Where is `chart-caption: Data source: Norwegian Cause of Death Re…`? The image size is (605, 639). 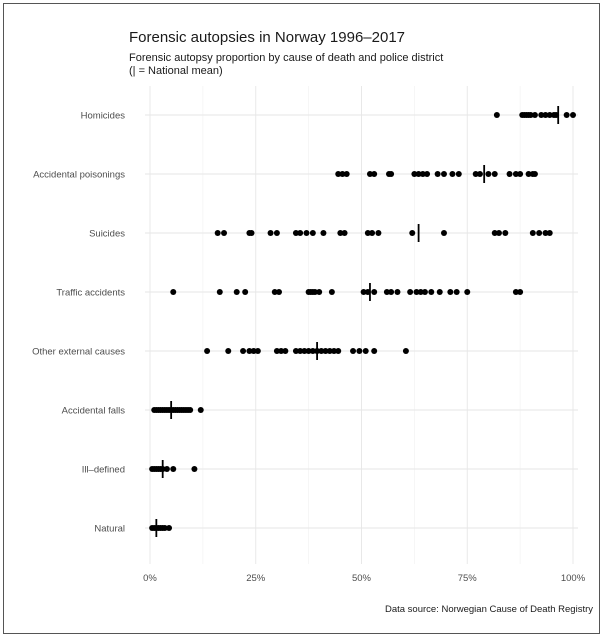 chart-caption: Data source: Norwegian Cause of Death Re… is located at coordinates (489, 609).